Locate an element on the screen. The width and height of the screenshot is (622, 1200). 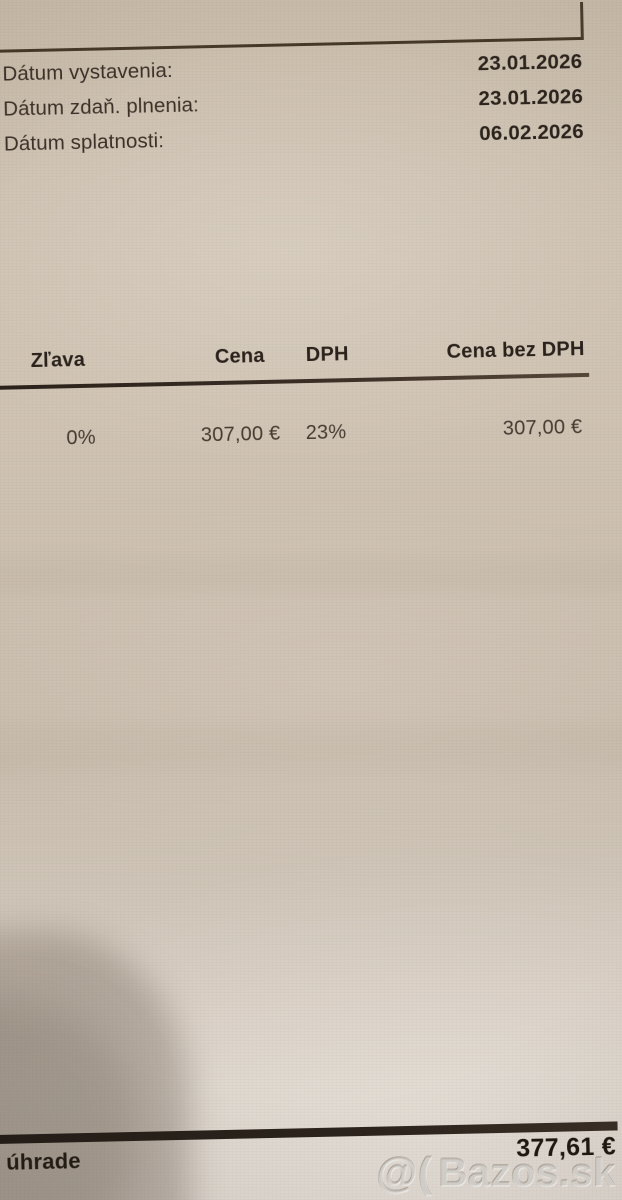
total-label: úhrade is located at coordinates (43, 1161).